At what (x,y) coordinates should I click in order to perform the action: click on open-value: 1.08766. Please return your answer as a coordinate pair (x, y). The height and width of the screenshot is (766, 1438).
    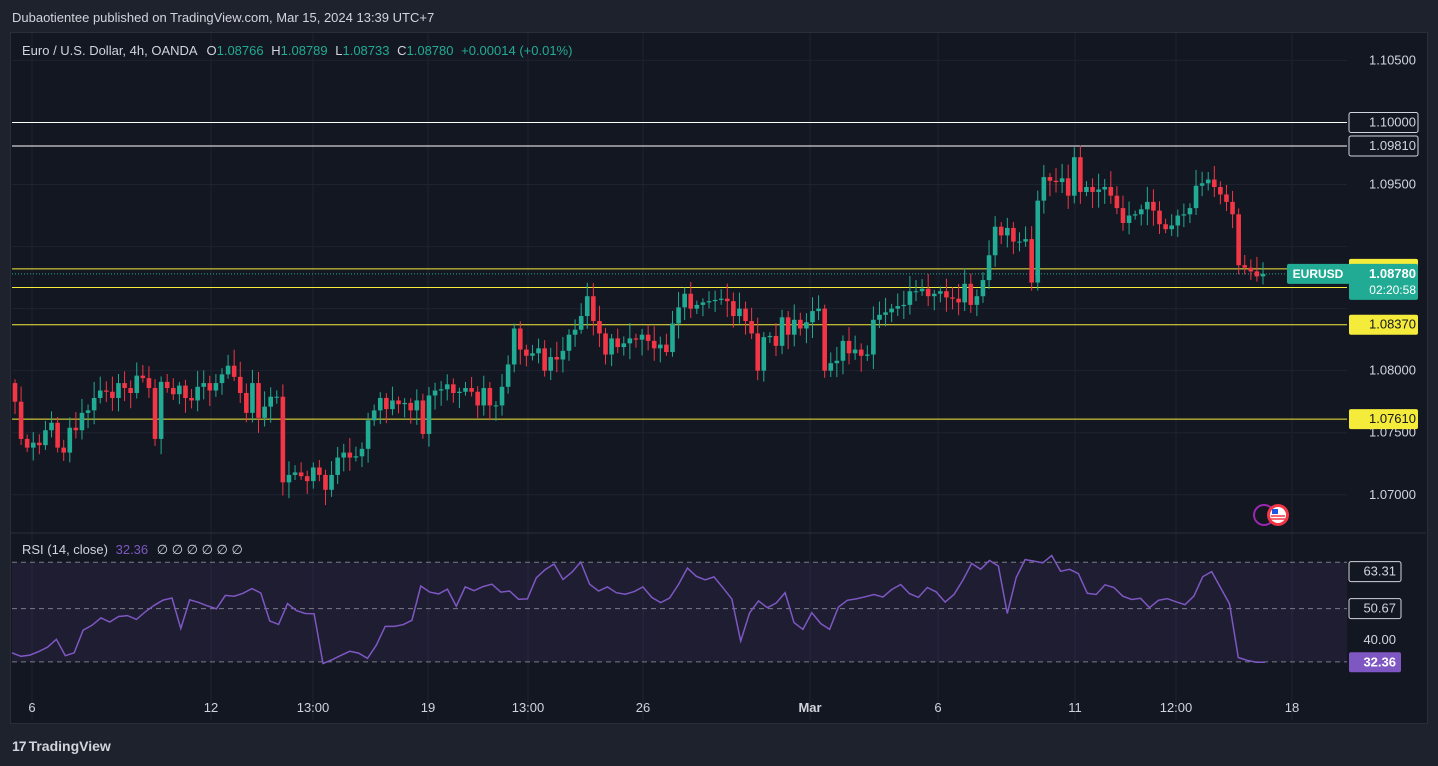
    Looking at the image, I should click on (240, 50).